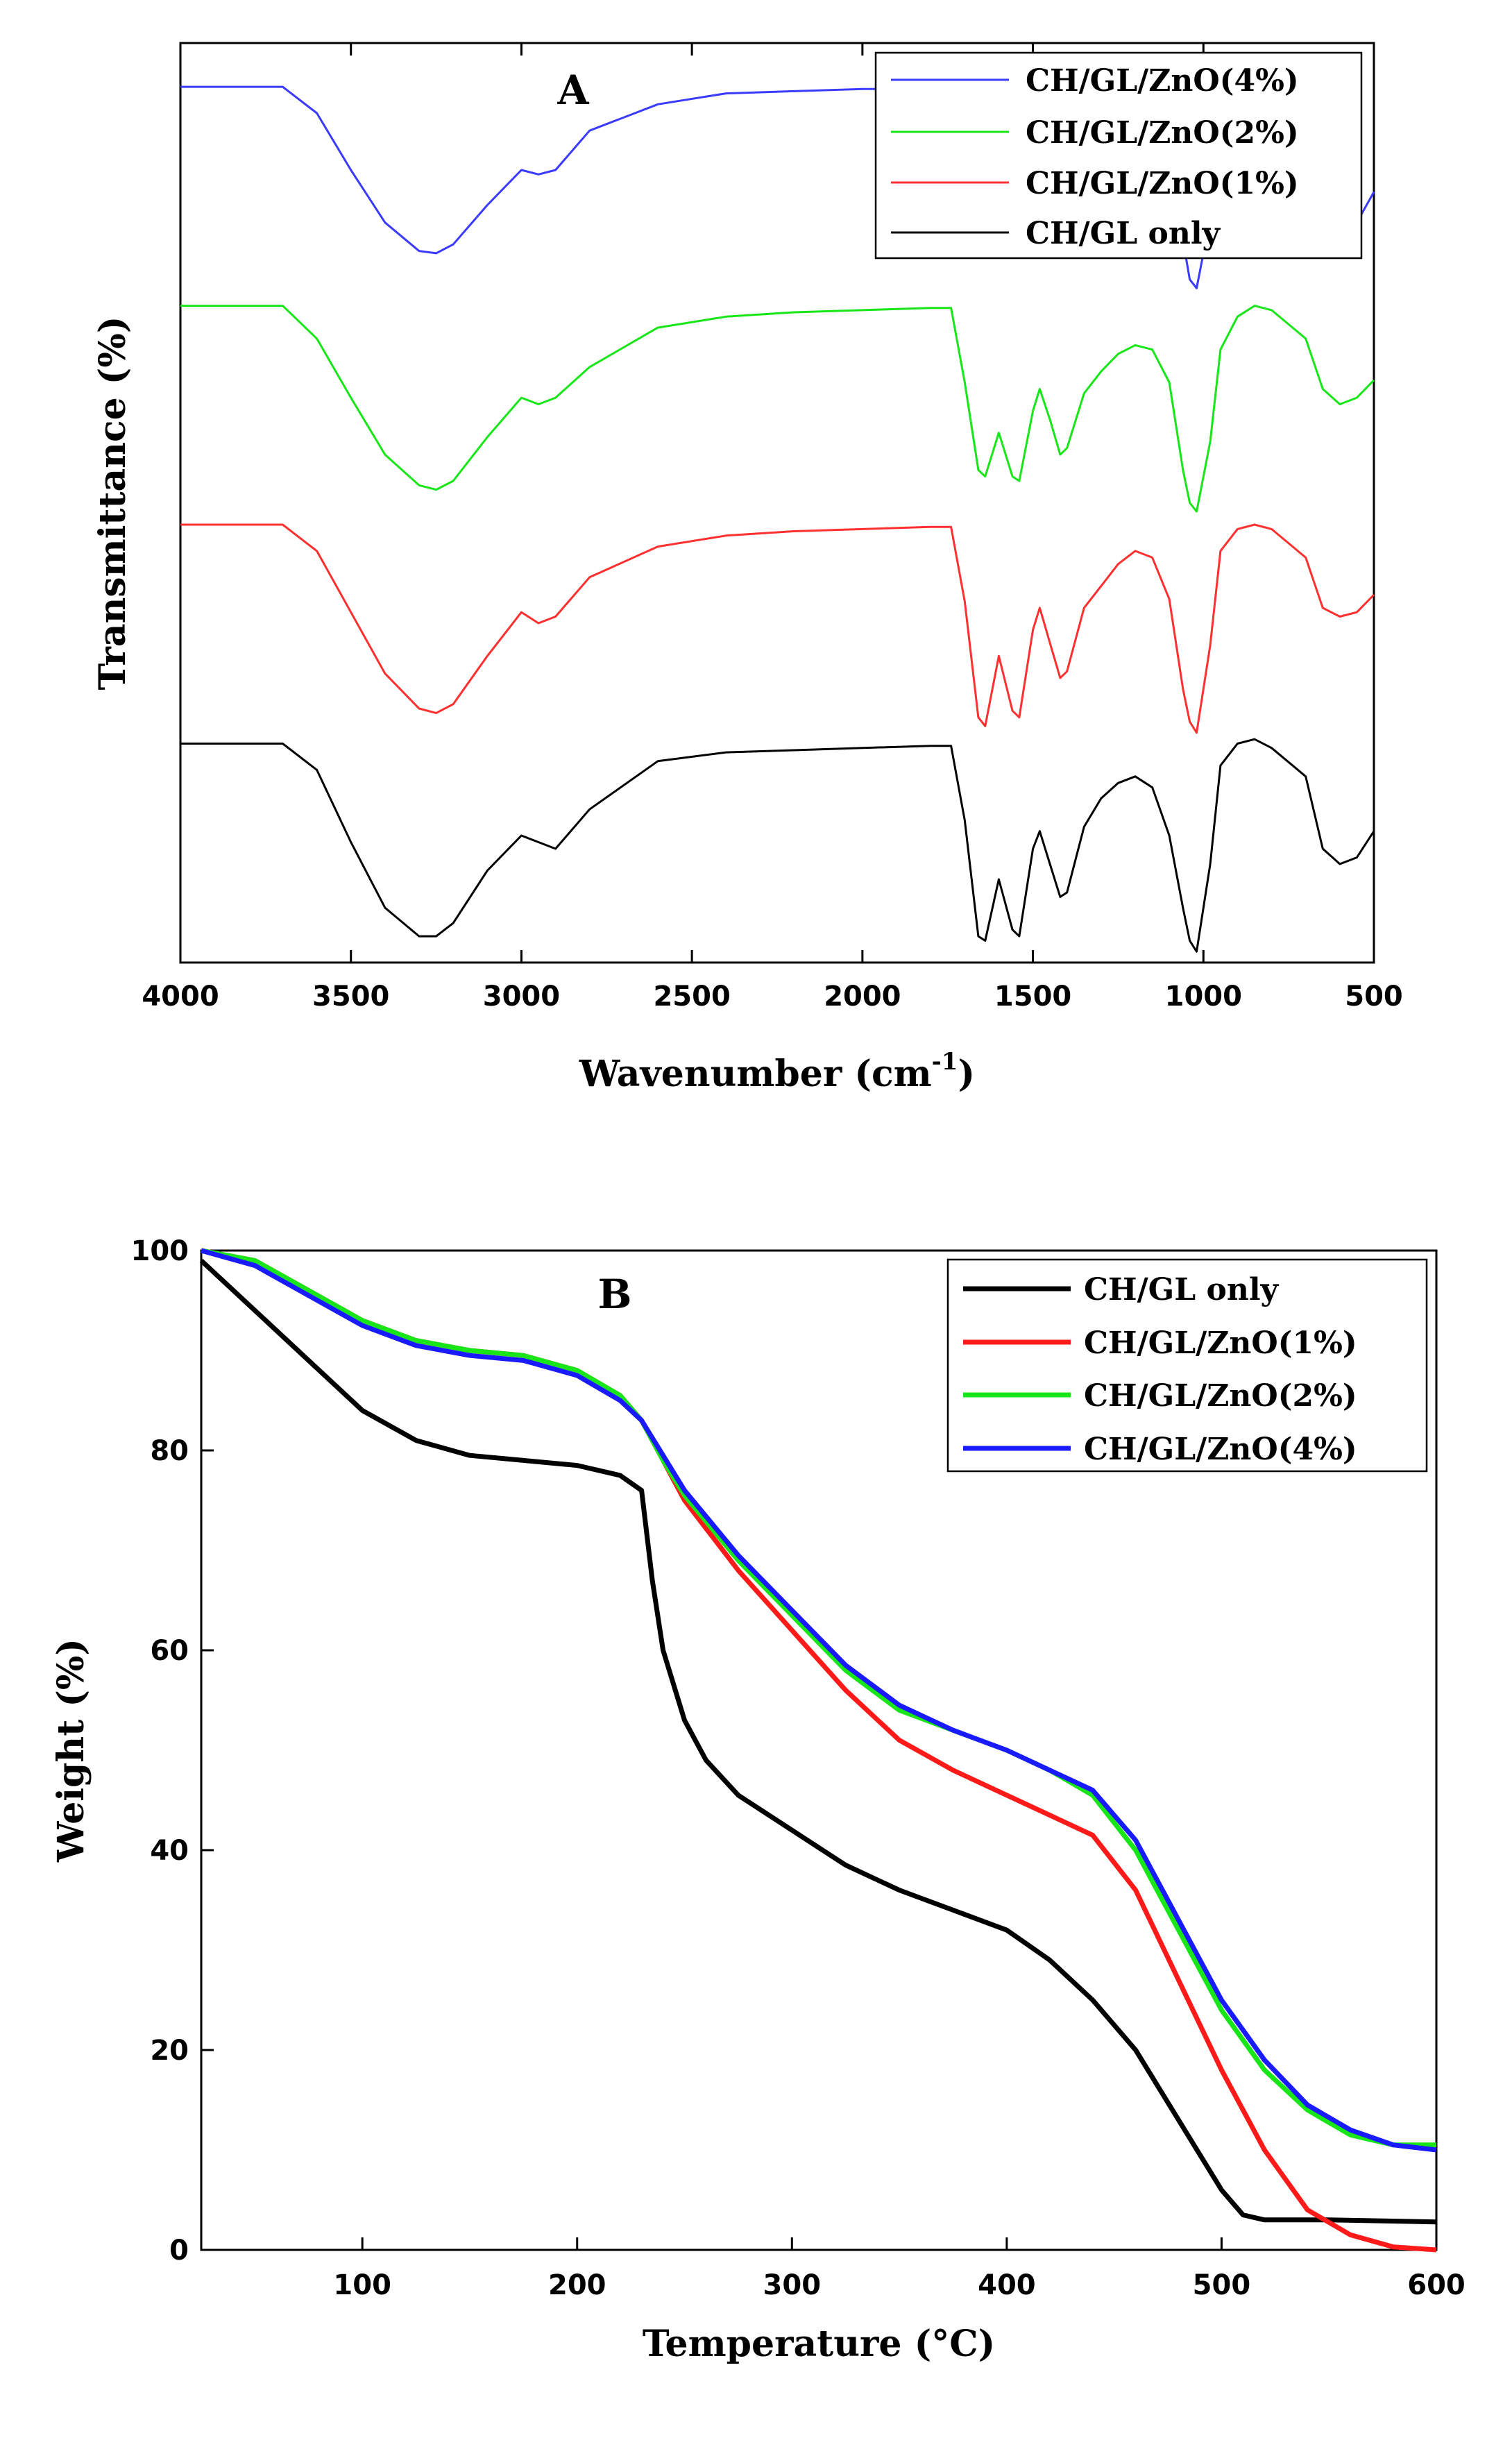 The image size is (1512, 2456). What do you see at coordinates (1007, 2285) in the screenshot?
I see `tga-x-tick-label: 400` at bounding box center [1007, 2285].